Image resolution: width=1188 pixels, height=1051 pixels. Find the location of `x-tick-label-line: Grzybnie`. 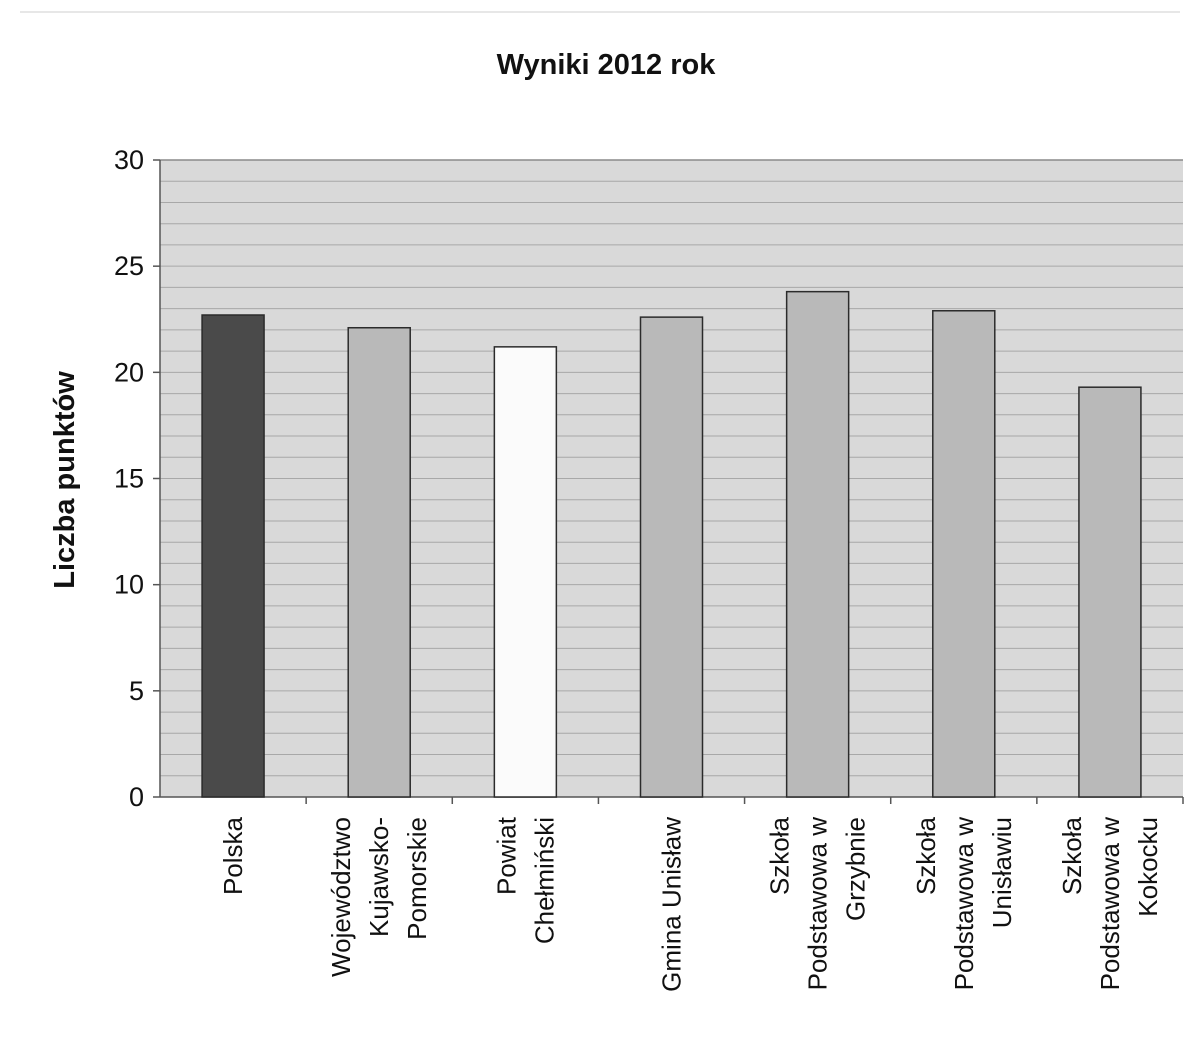

x-tick-label-line: Grzybnie is located at coordinates (856, 869).